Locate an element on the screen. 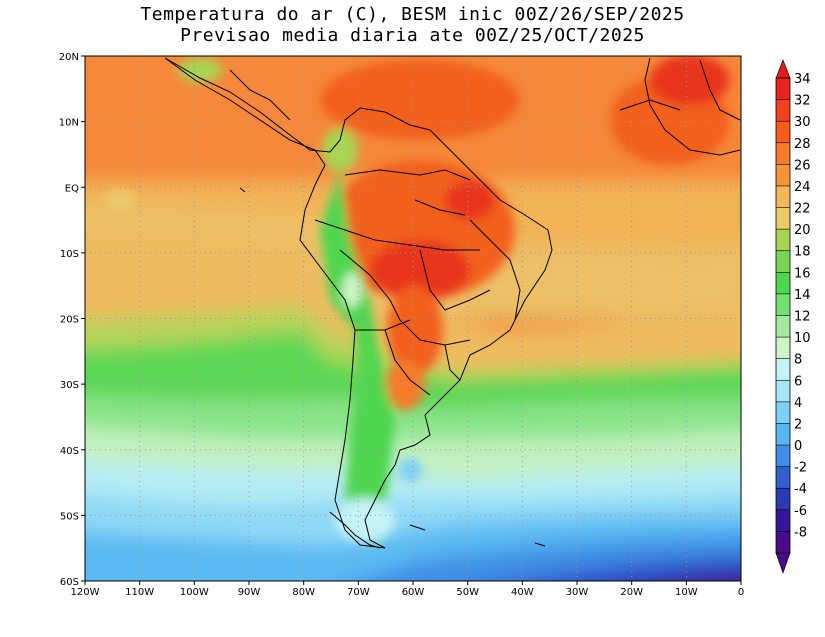  colorbar-label: 16 is located at coordinates (802, 273).